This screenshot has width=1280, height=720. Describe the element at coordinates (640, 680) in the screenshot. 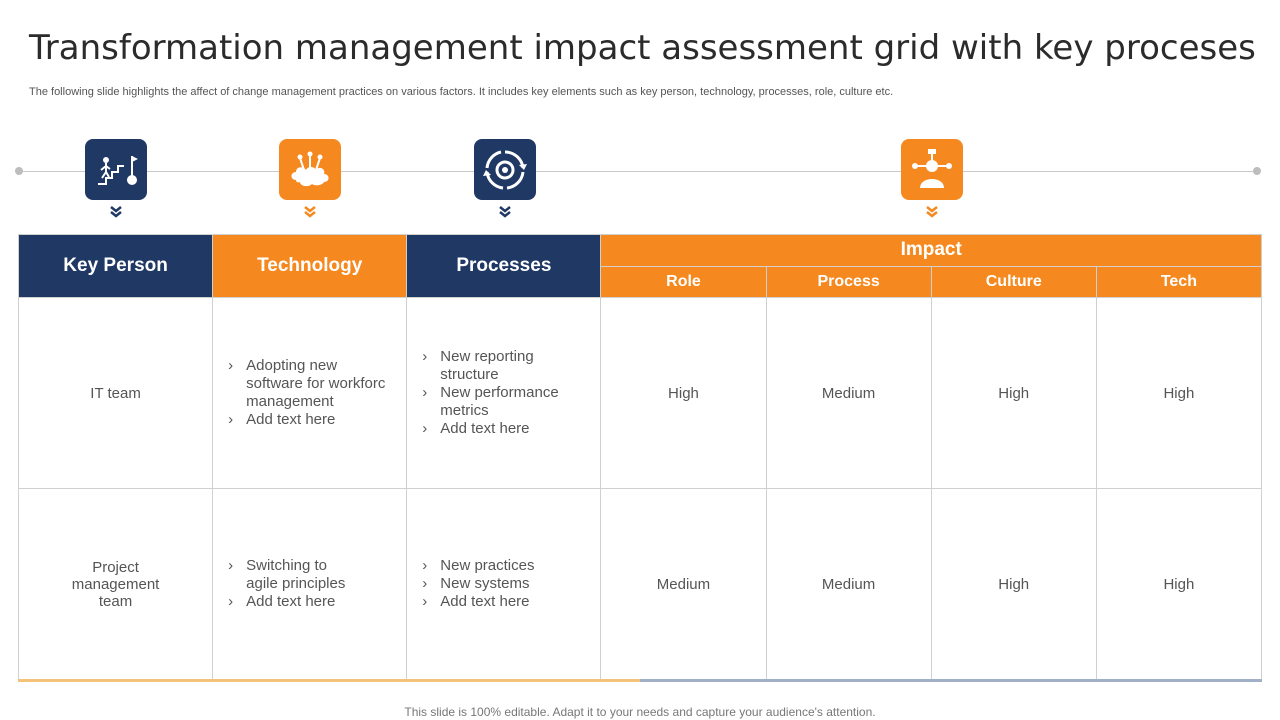

I see `table-bottom-accent` at that location.